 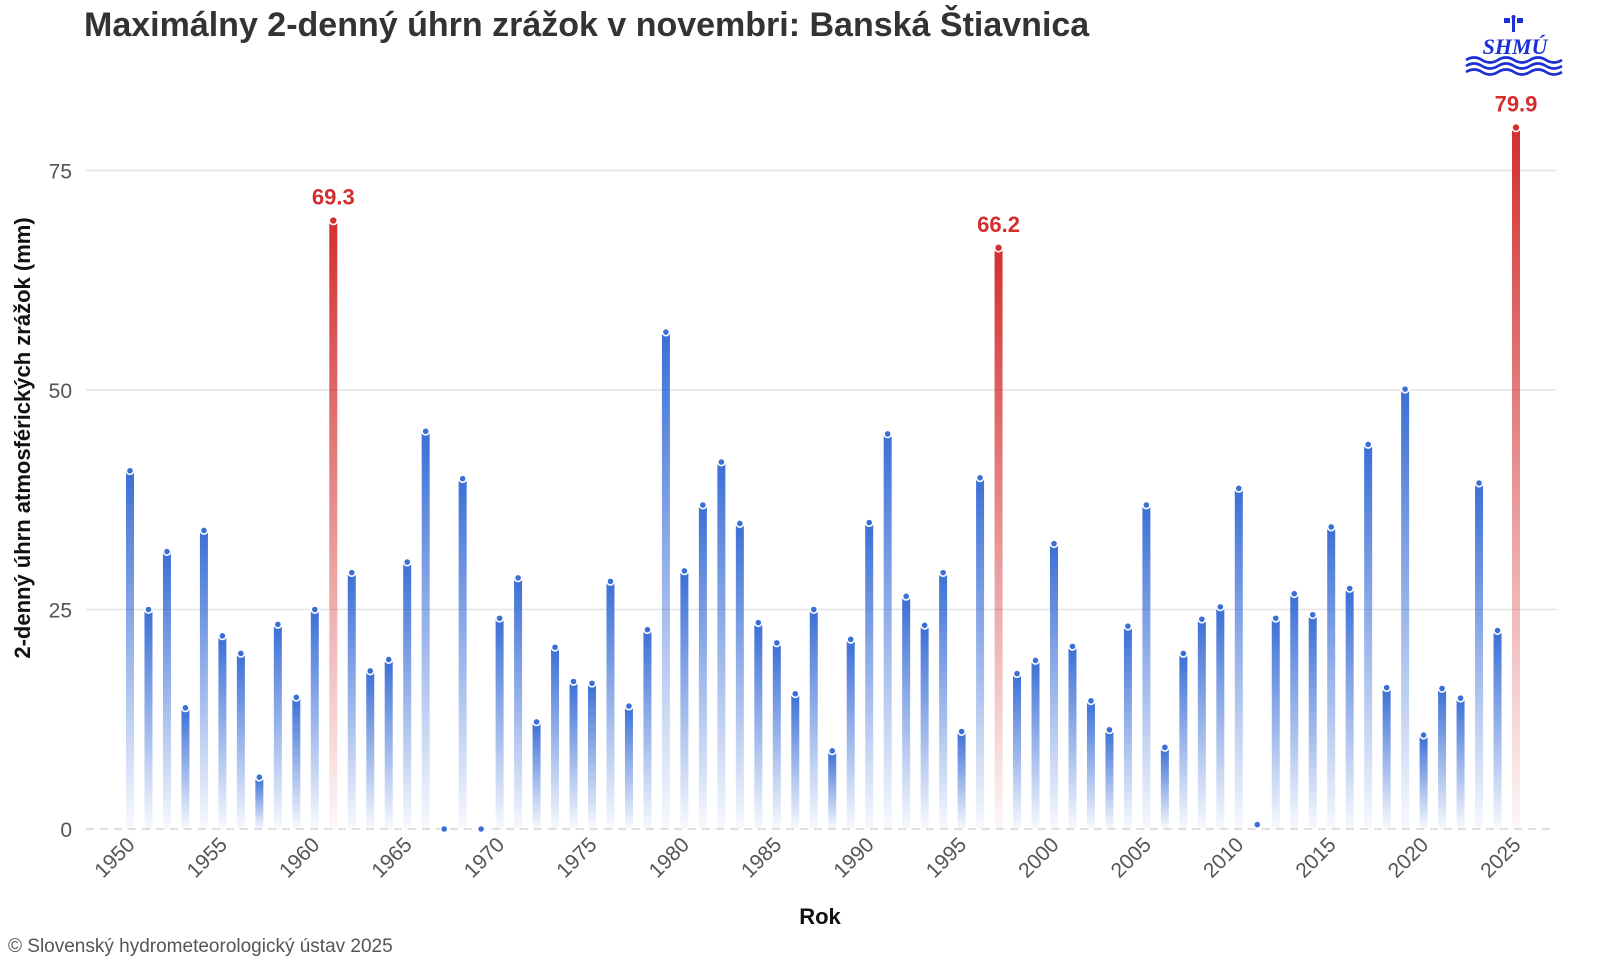 I want to click on x-tick-label: 1950, so click(x=114, y=857).